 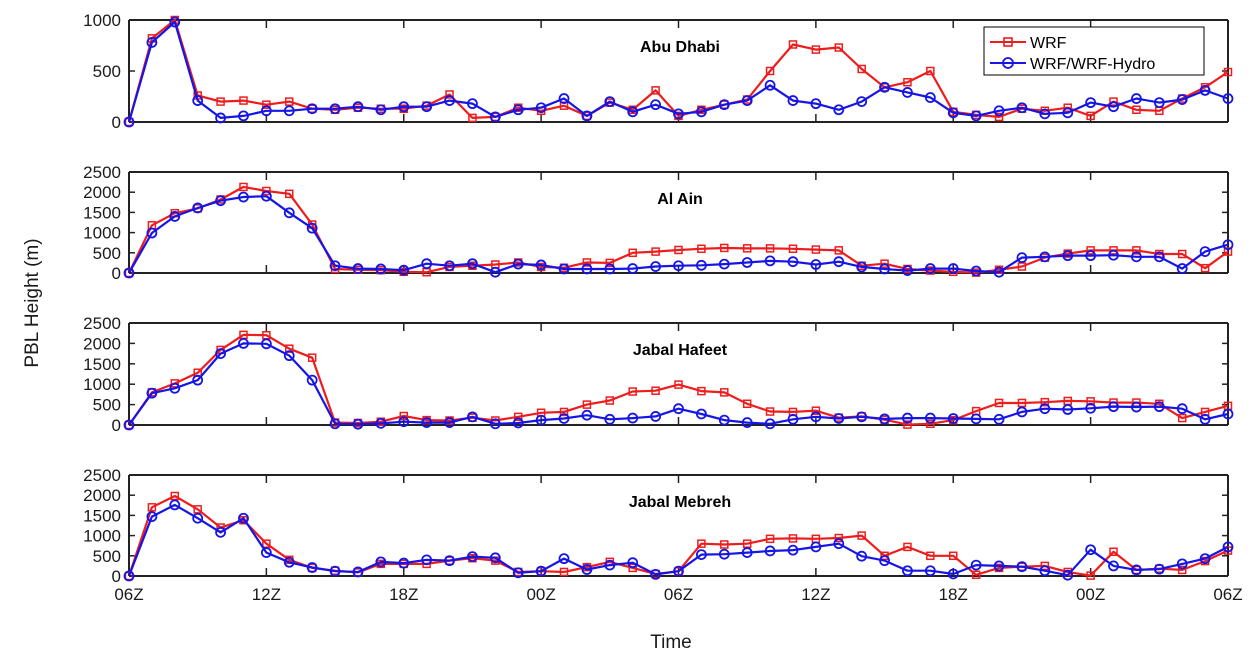 What do you see at coordinates (815, 594) in the screenshot?
I see `x-tick-label: 12Z` at bounding box center [815, 594].